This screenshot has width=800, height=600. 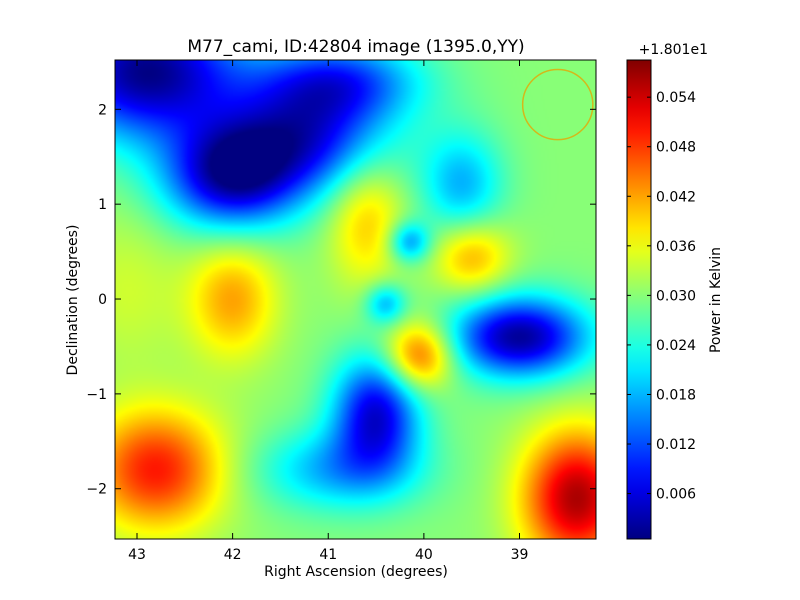 I want to click on chart-title: M77_cami, ID:42804 image (1395.0,YY), so click(x=355, y=47).